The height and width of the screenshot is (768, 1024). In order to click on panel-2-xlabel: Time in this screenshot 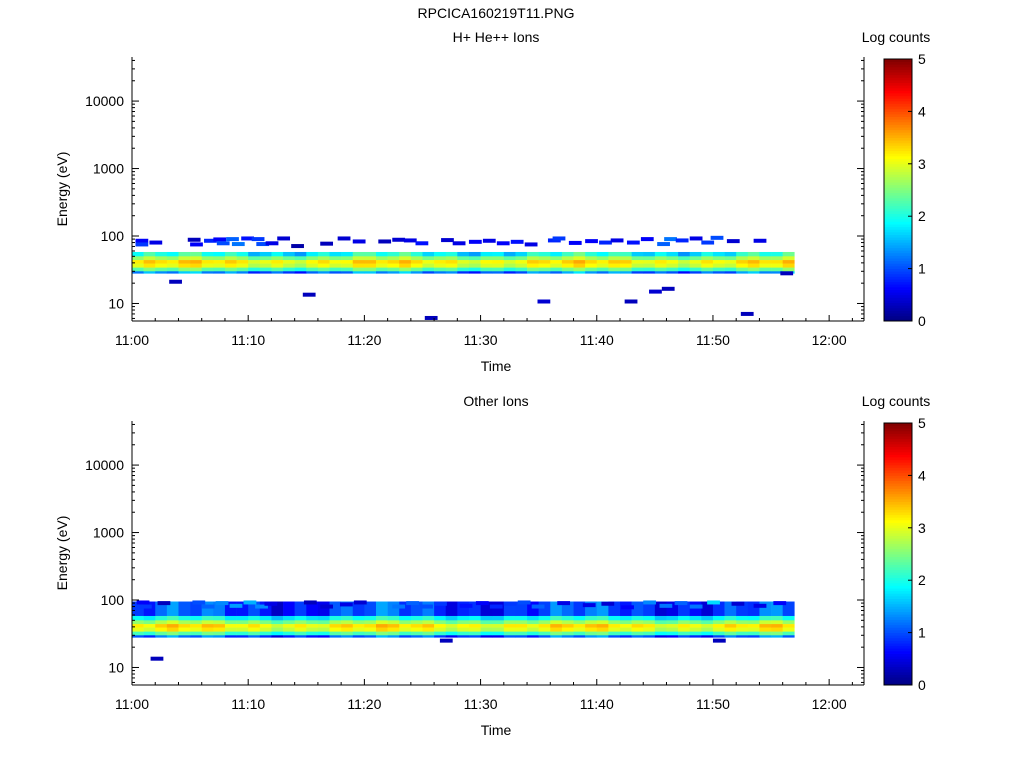, I will do `click(496, 730)`.